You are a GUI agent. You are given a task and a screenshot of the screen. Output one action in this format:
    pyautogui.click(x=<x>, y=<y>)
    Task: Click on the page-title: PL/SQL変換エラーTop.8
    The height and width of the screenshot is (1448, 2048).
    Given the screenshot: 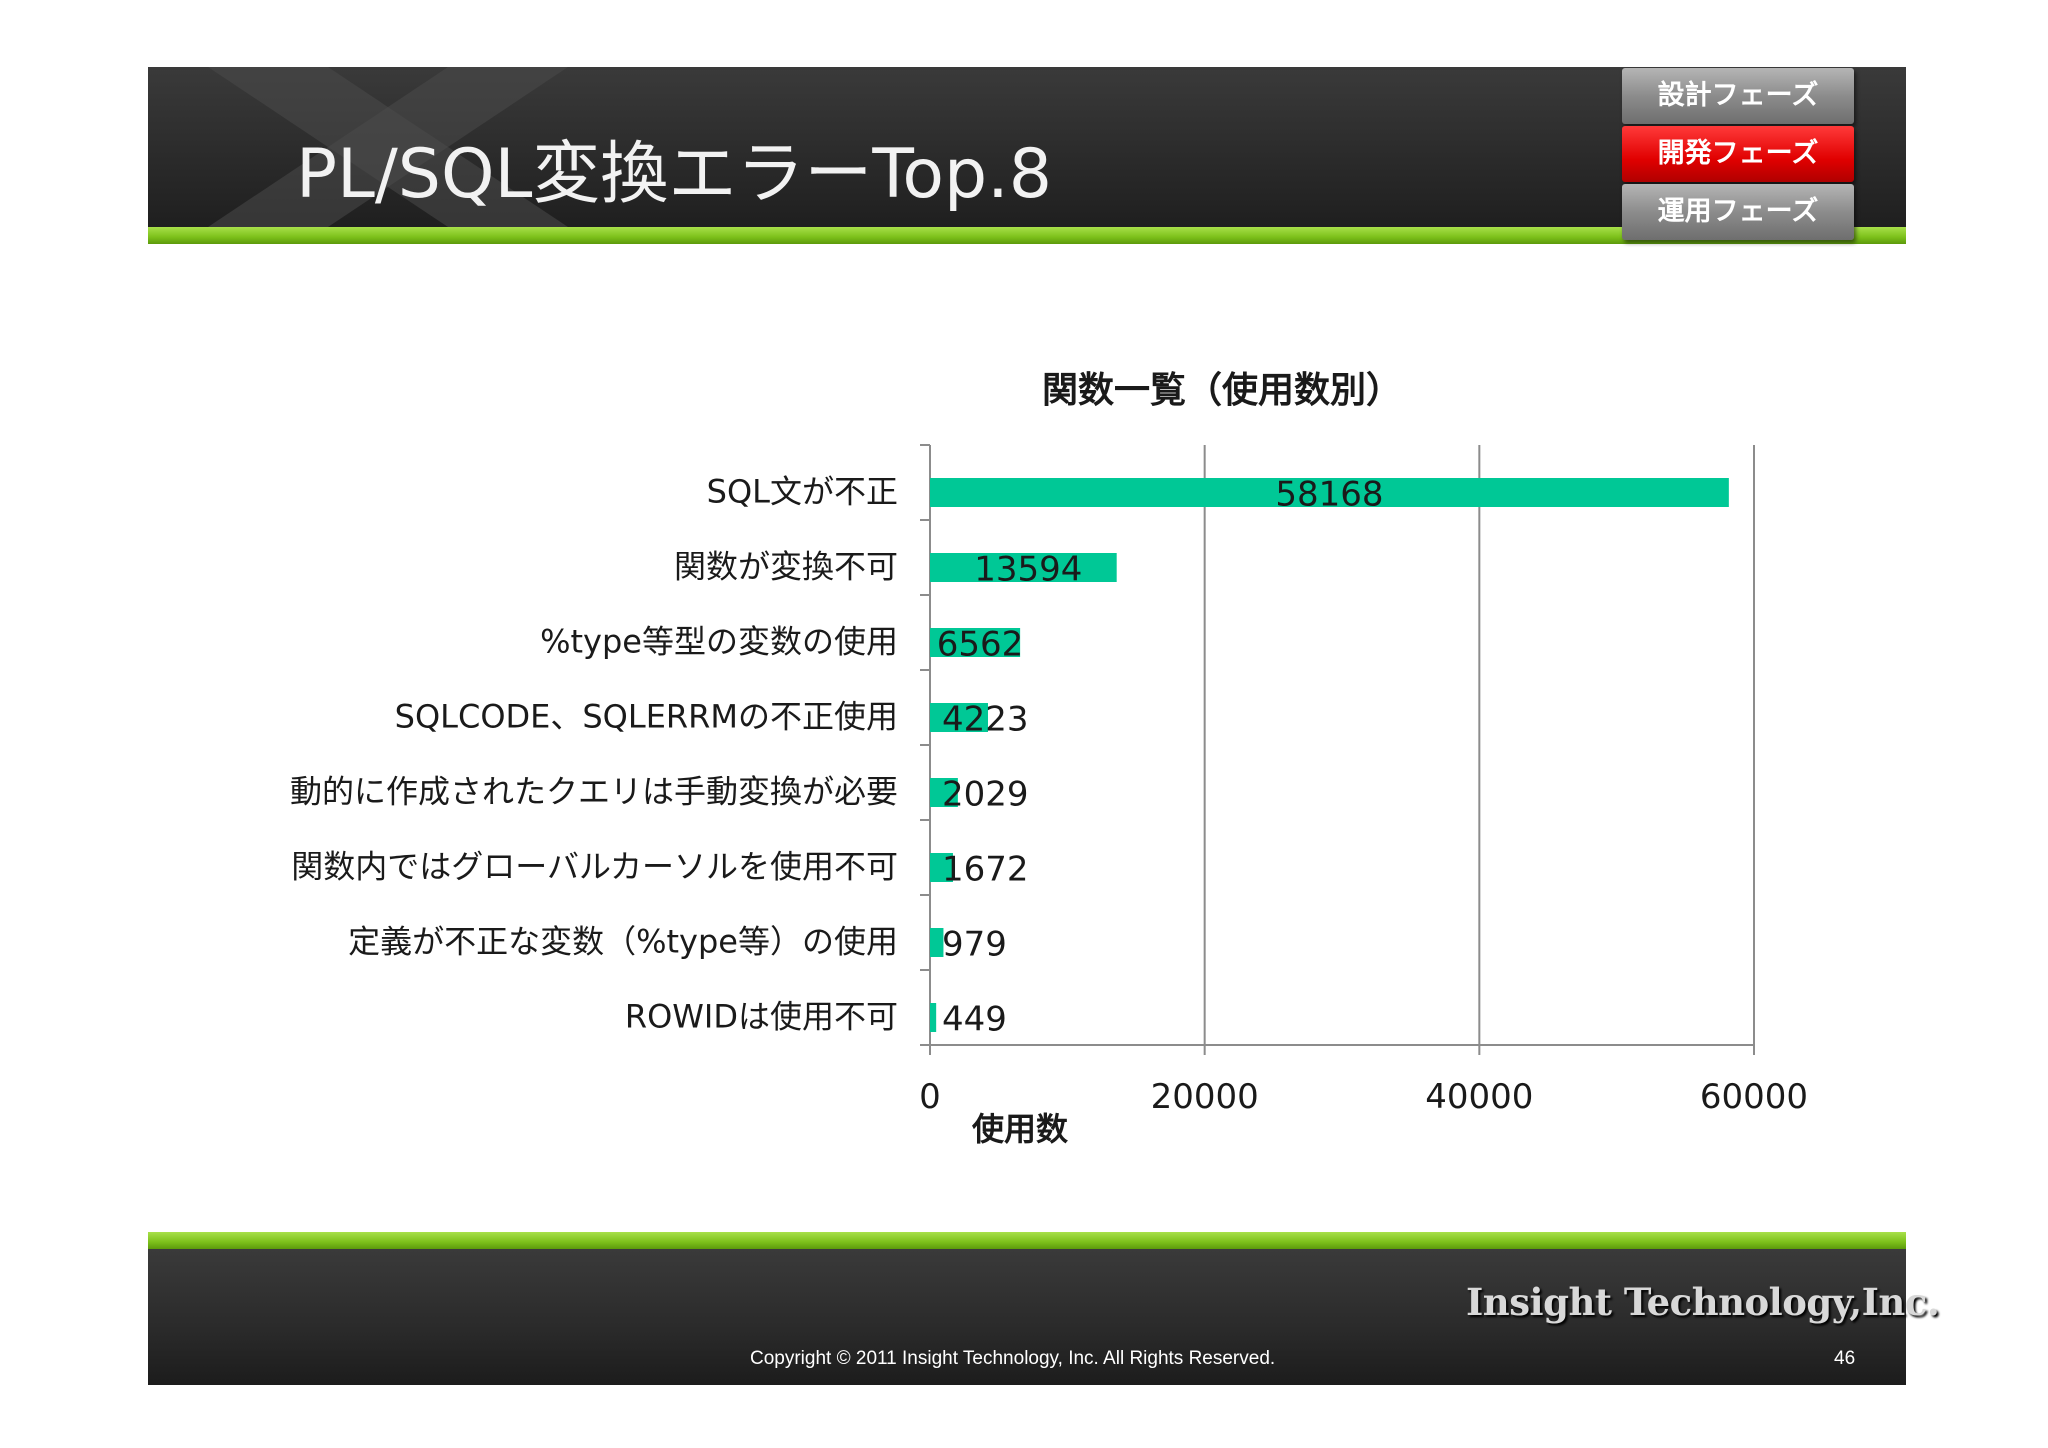 What is the action you would take?
    pyautogui.click(x=674, y=174)
    